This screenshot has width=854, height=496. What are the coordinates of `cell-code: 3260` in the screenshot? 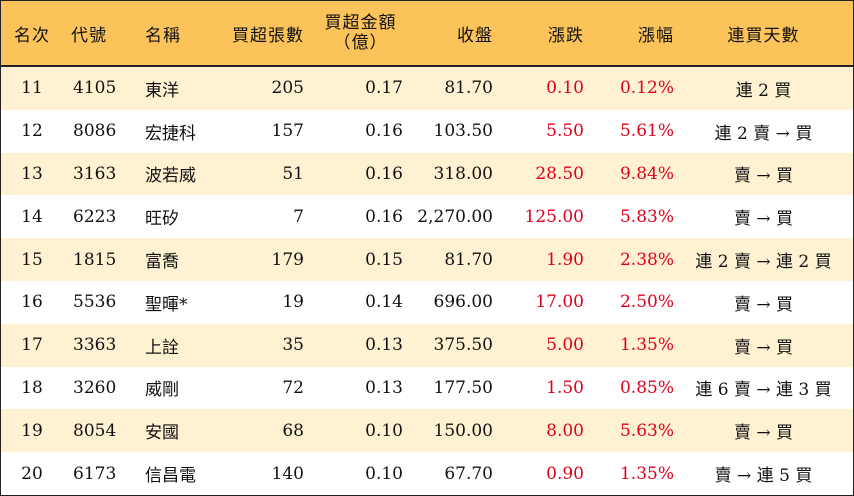 It's located at (95, 387).